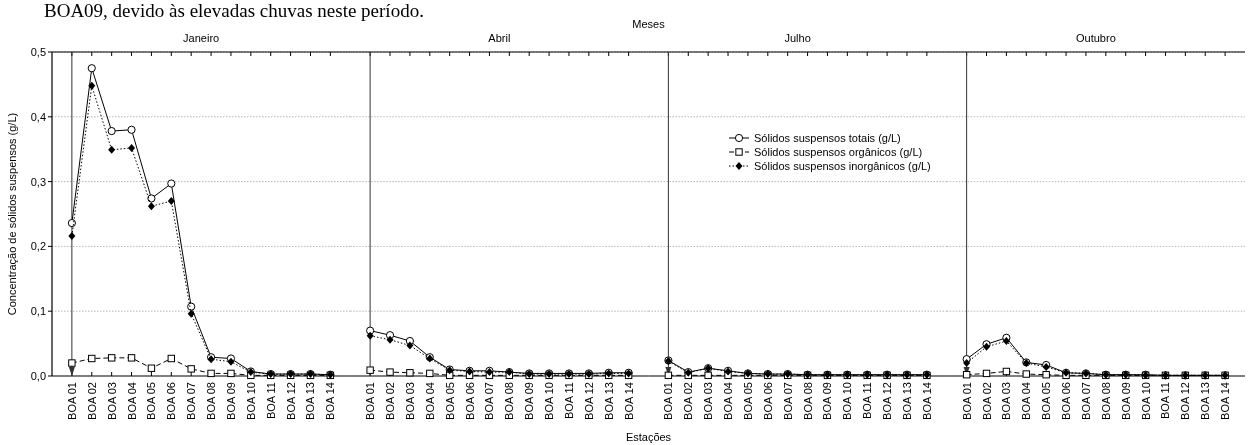 The image size is (1251, 445). I want to click on legend-label: Sólidos suspensos orgânicos (g/L), so click(838, 152).